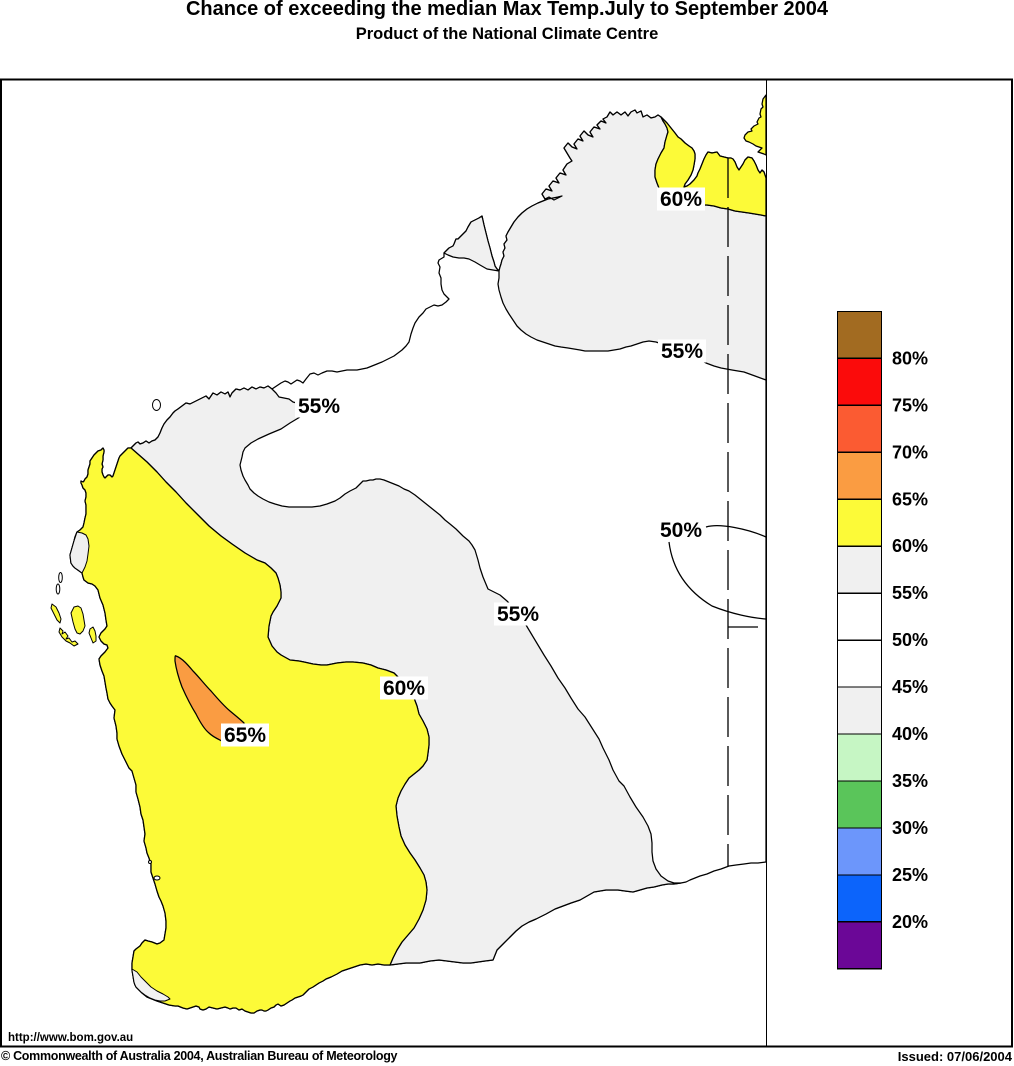 The height and width of the screenshot is (1066, 1014). Describe the element at coordinates (910, 922) in the screenshot. I see `svg-text: 20%` at that location.